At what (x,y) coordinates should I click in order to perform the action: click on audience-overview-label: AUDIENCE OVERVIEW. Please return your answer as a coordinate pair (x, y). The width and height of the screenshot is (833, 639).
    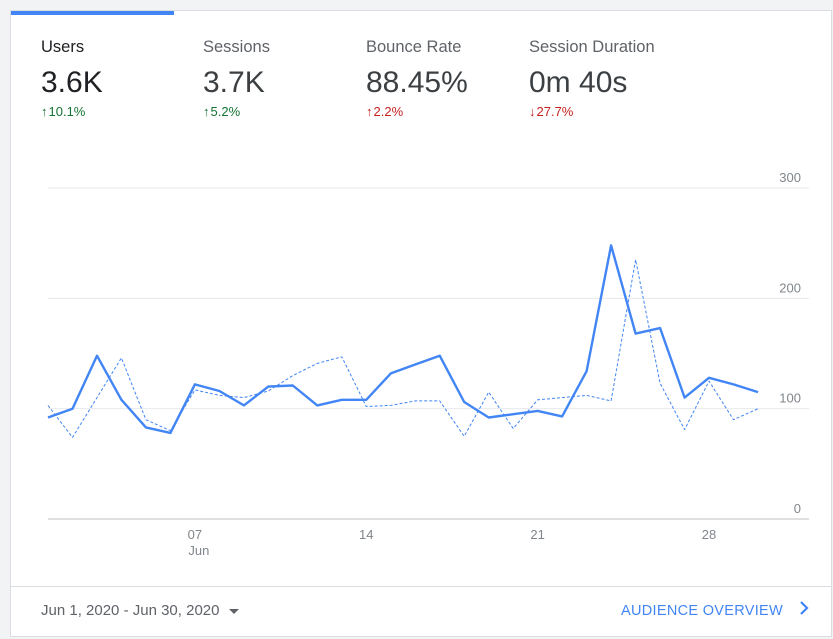
    Looking at the image, I should click on (702, 611).